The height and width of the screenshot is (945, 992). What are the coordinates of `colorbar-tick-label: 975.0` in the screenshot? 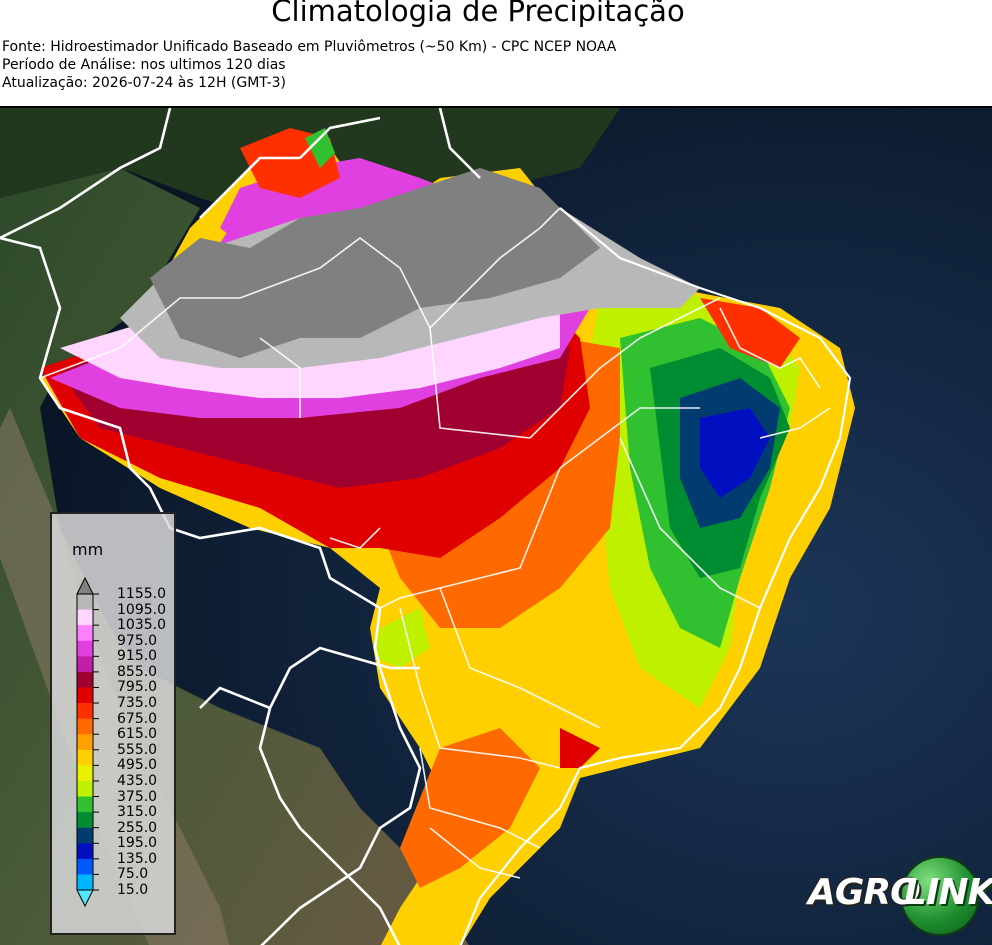 It's located at (137, 640).